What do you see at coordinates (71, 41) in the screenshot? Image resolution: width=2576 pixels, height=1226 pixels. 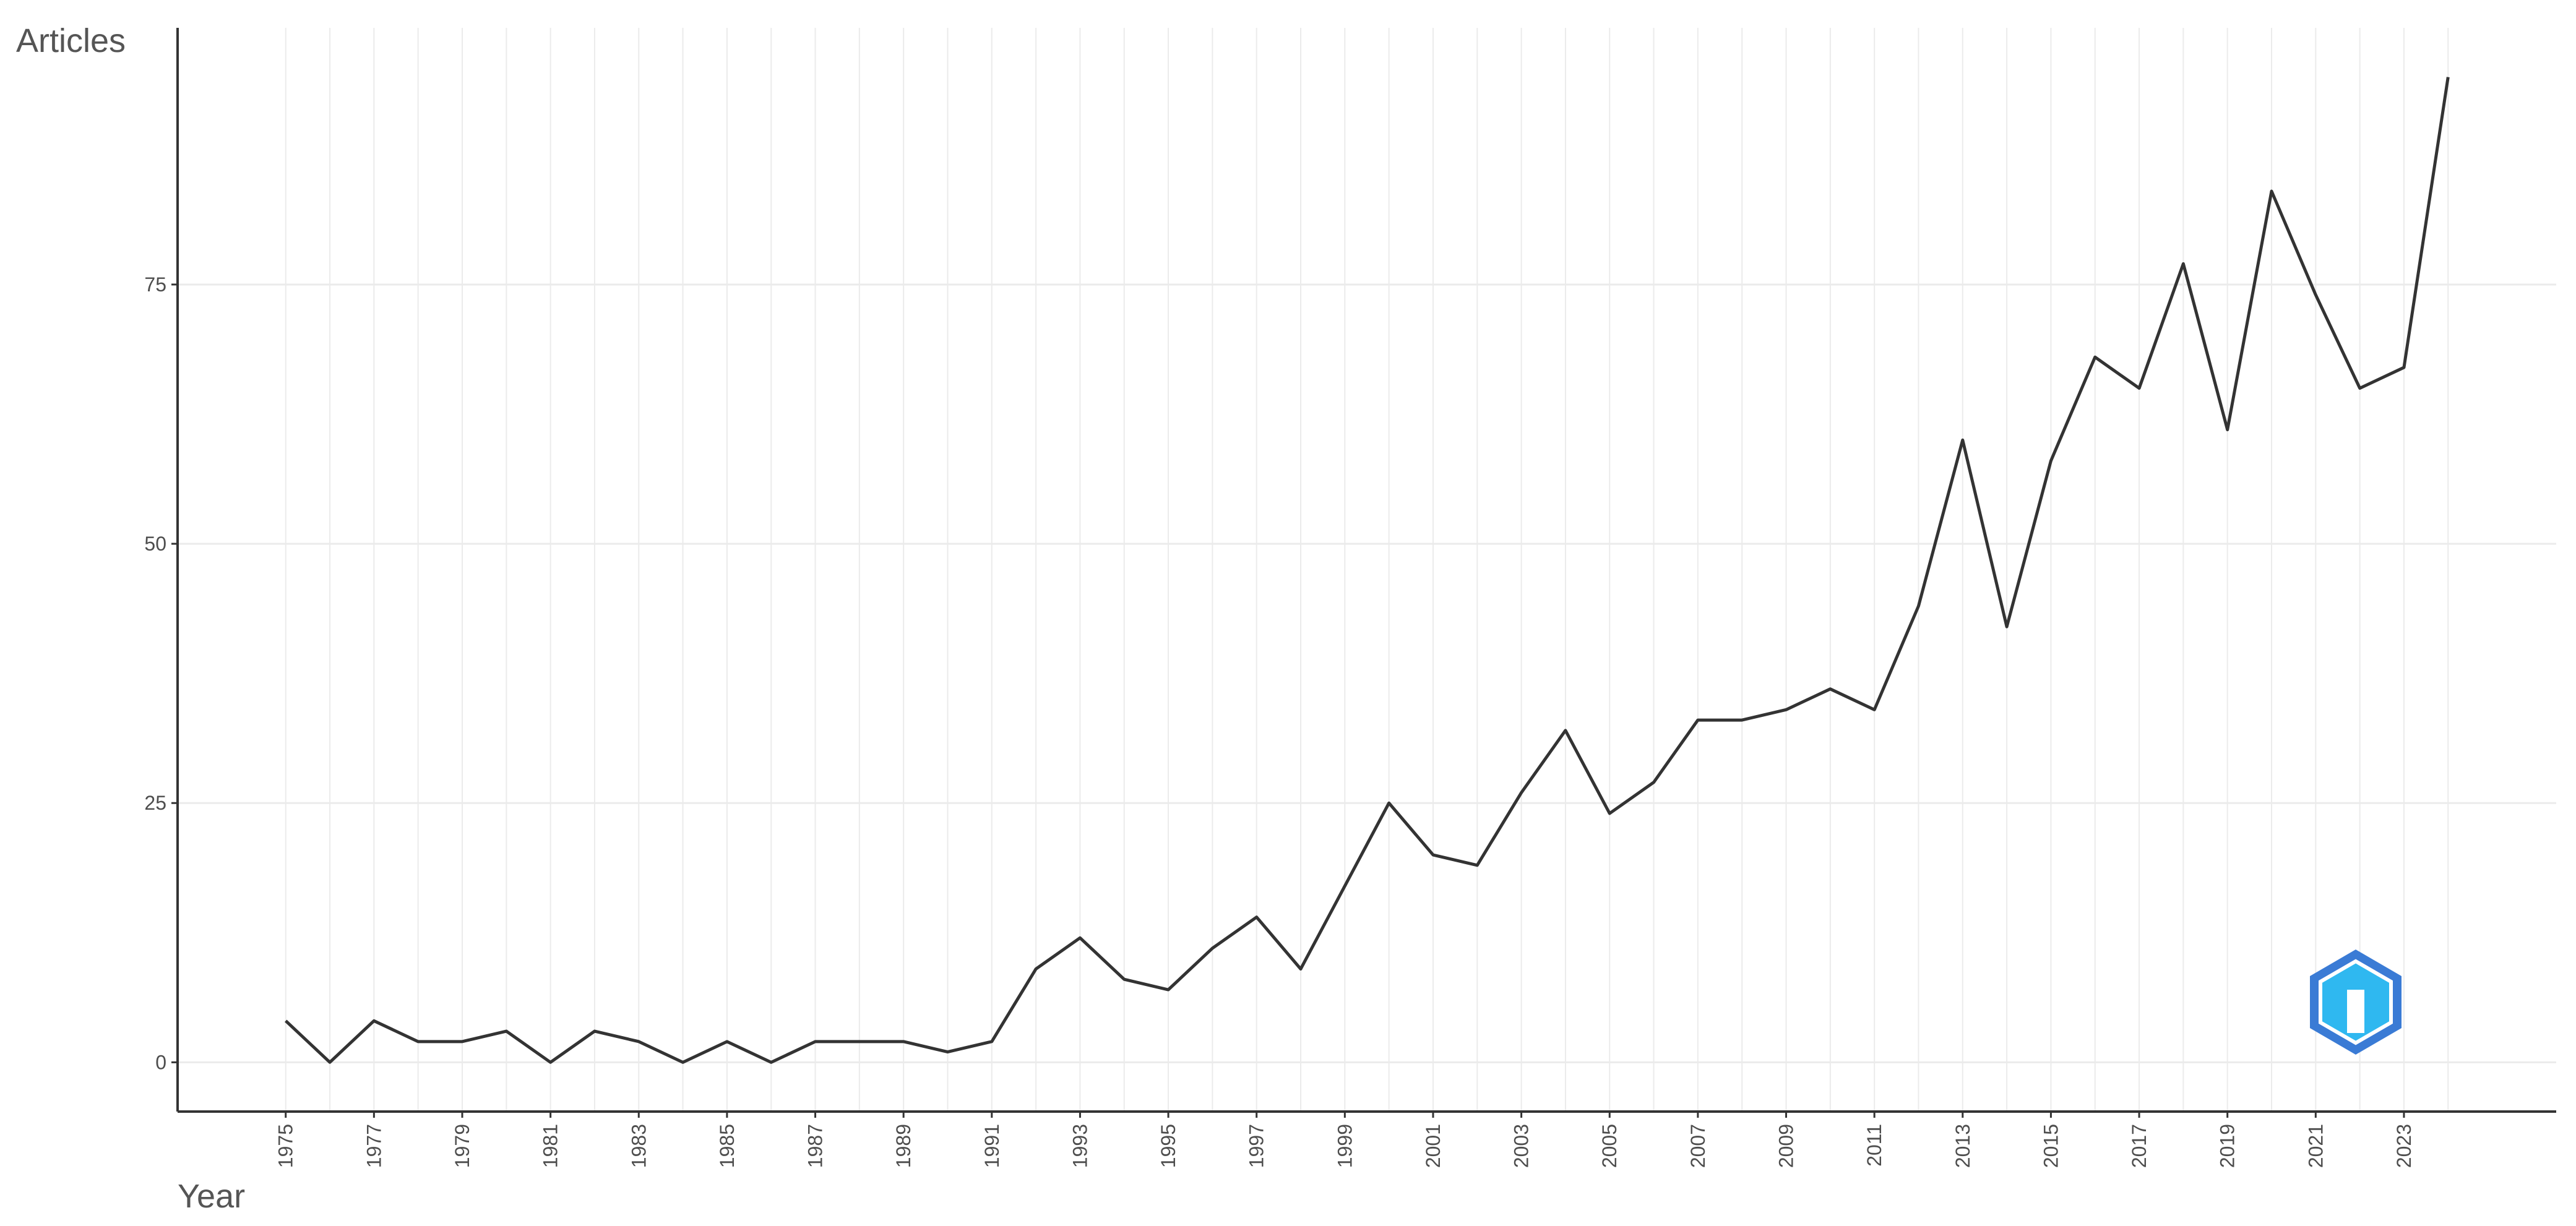 I see `y-axis-title: Articles` at bounding box center [71, 41].